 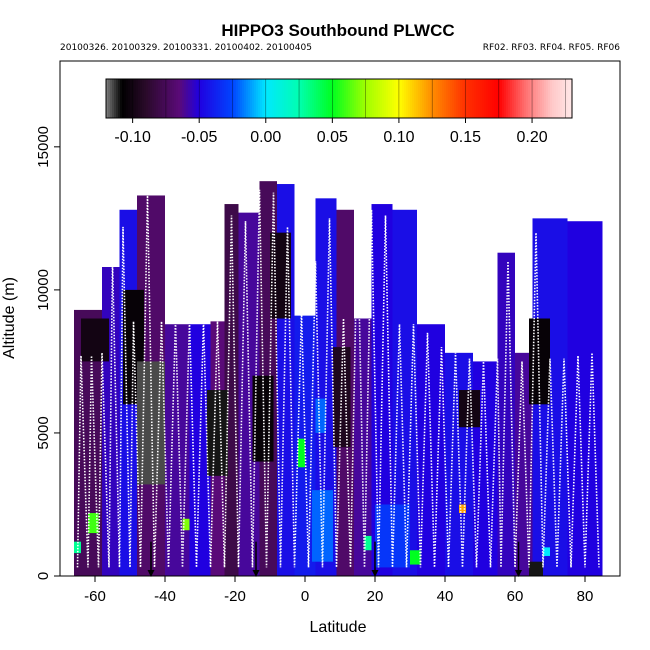 I want to click on colorbar: -0.10 -0.05 0.00 0.05 0.10 0.15 0.20, so click(x=339, y=112).